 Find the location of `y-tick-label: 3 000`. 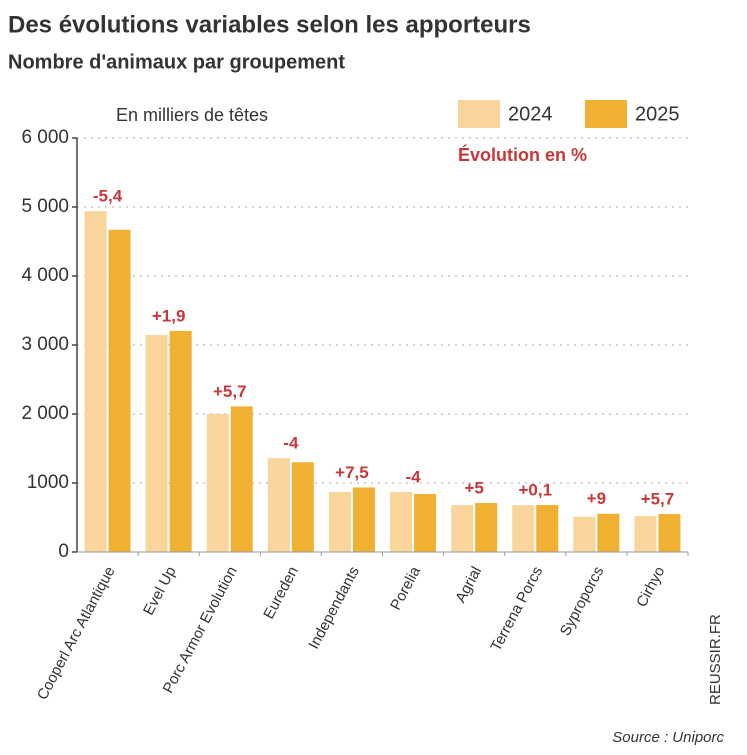

y-tick-label: 3 000 is located at coordinates (45, 344).